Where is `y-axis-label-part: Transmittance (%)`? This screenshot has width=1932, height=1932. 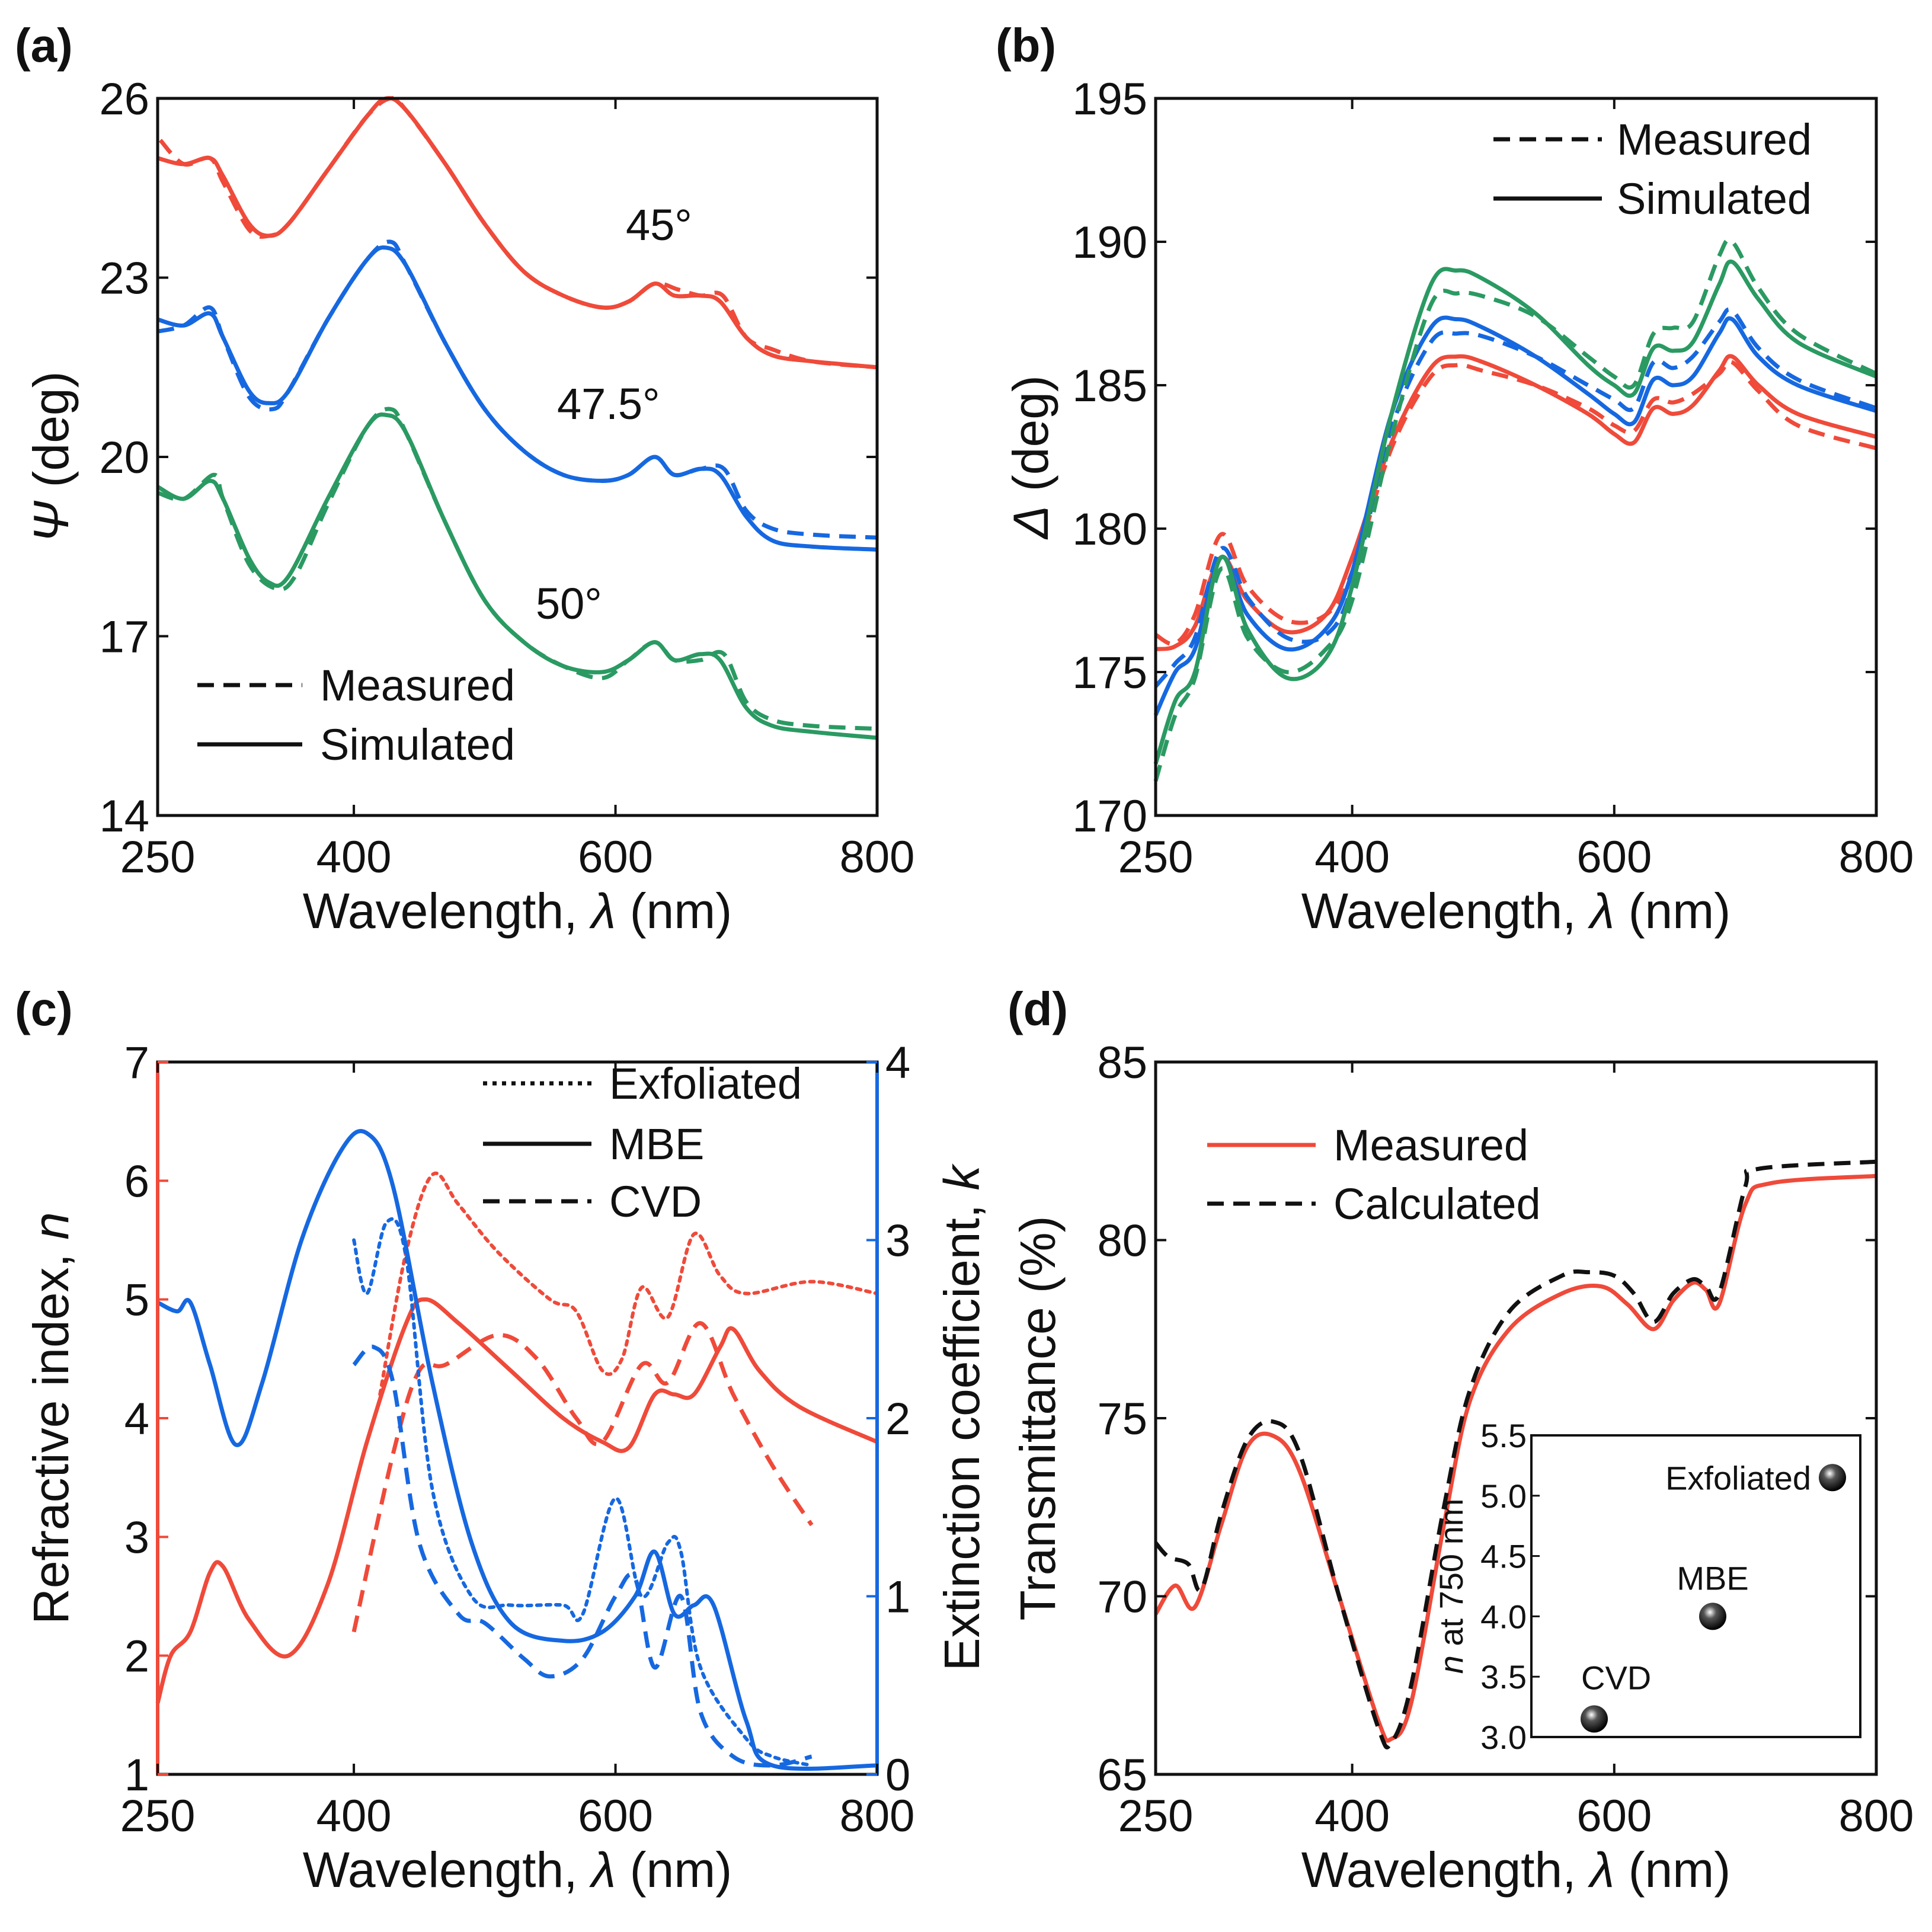 y-axis-label-part: Transmittance (%) is located at coordinates (1038, 1418).